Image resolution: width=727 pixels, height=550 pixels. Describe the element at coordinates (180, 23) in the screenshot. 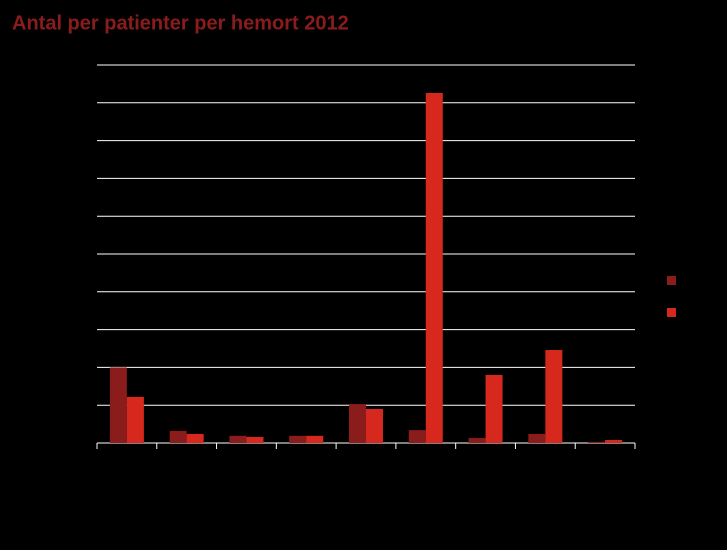

I see `chart-title: Antal per patienter per hemort 2012` at that location.